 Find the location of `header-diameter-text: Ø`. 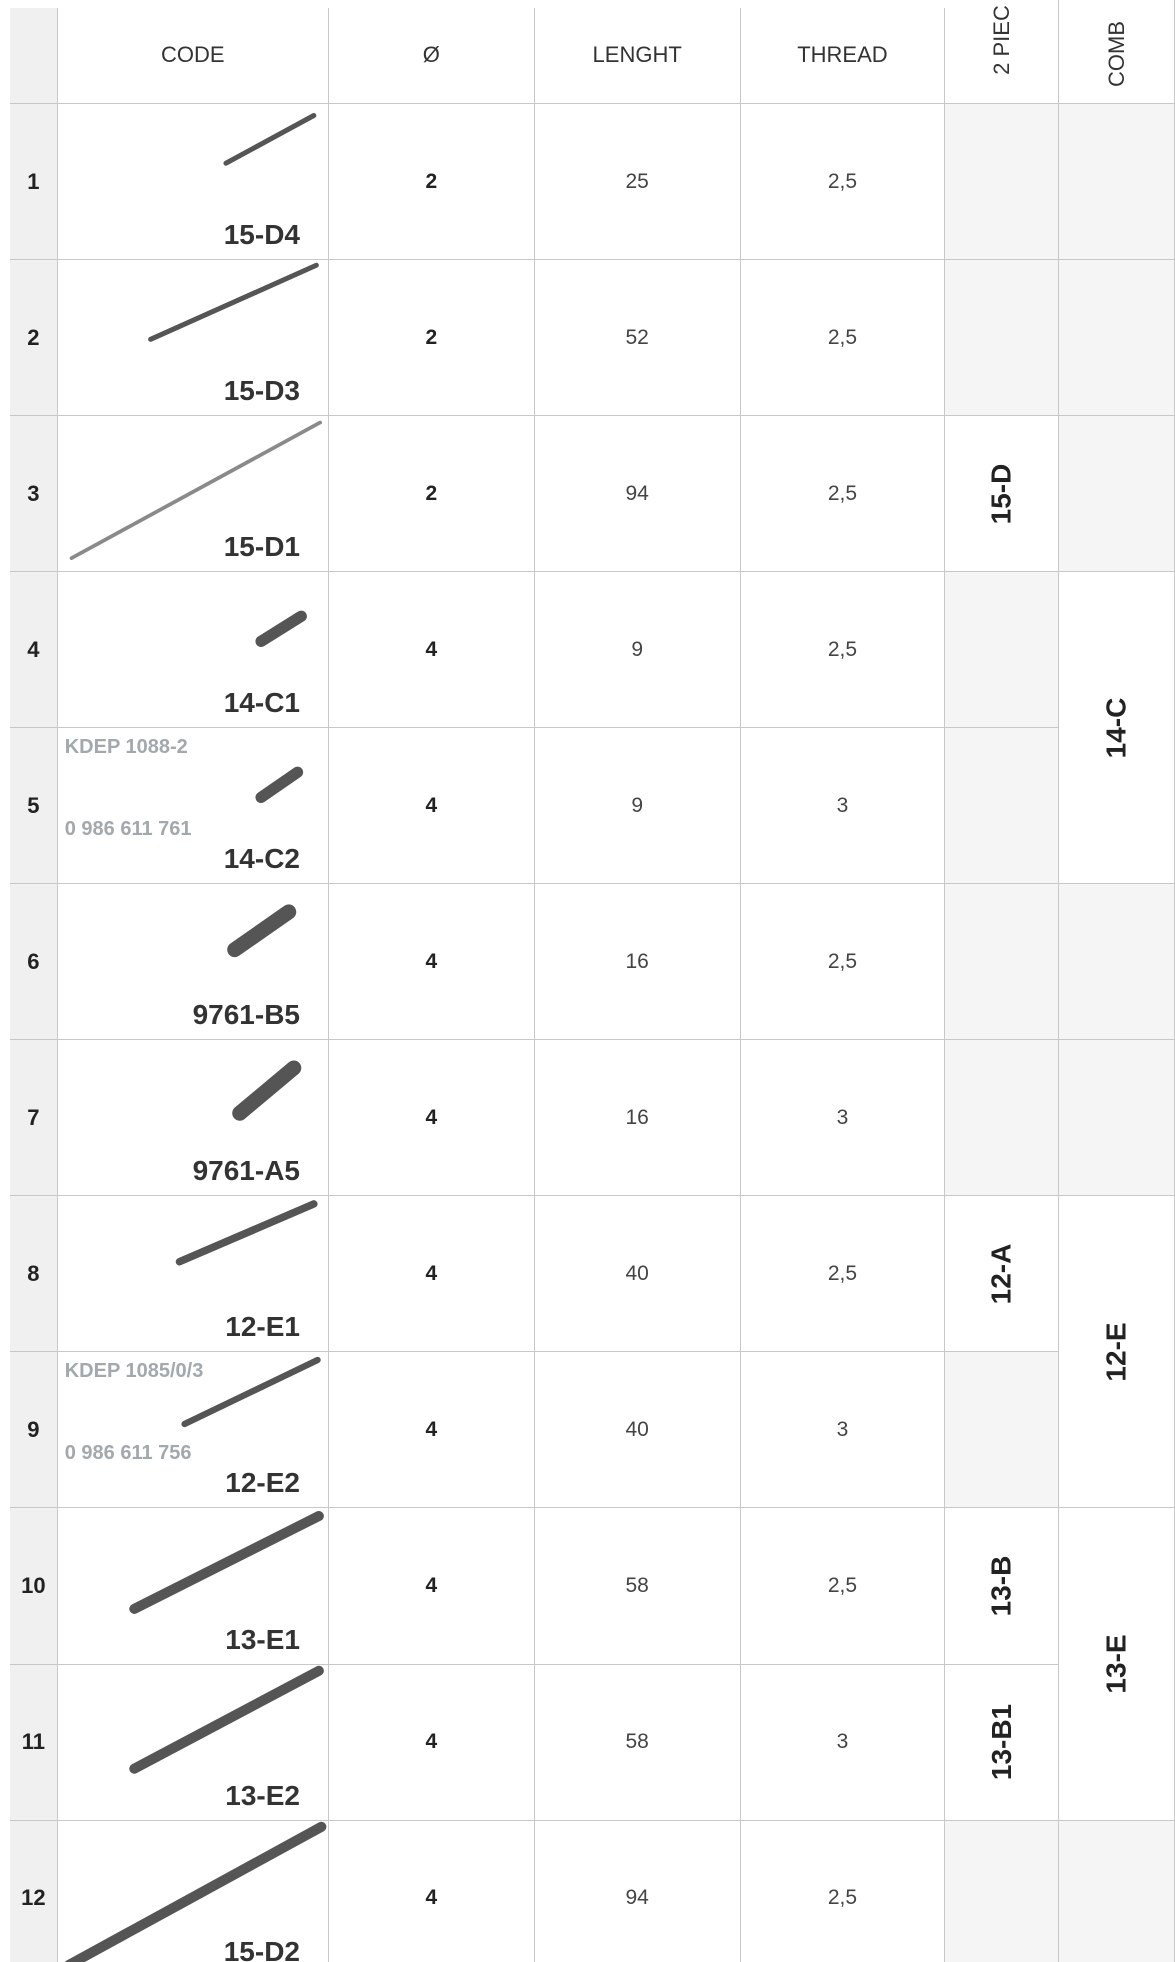

header-diameter-text: Ø is located at coordinates (431, 55).